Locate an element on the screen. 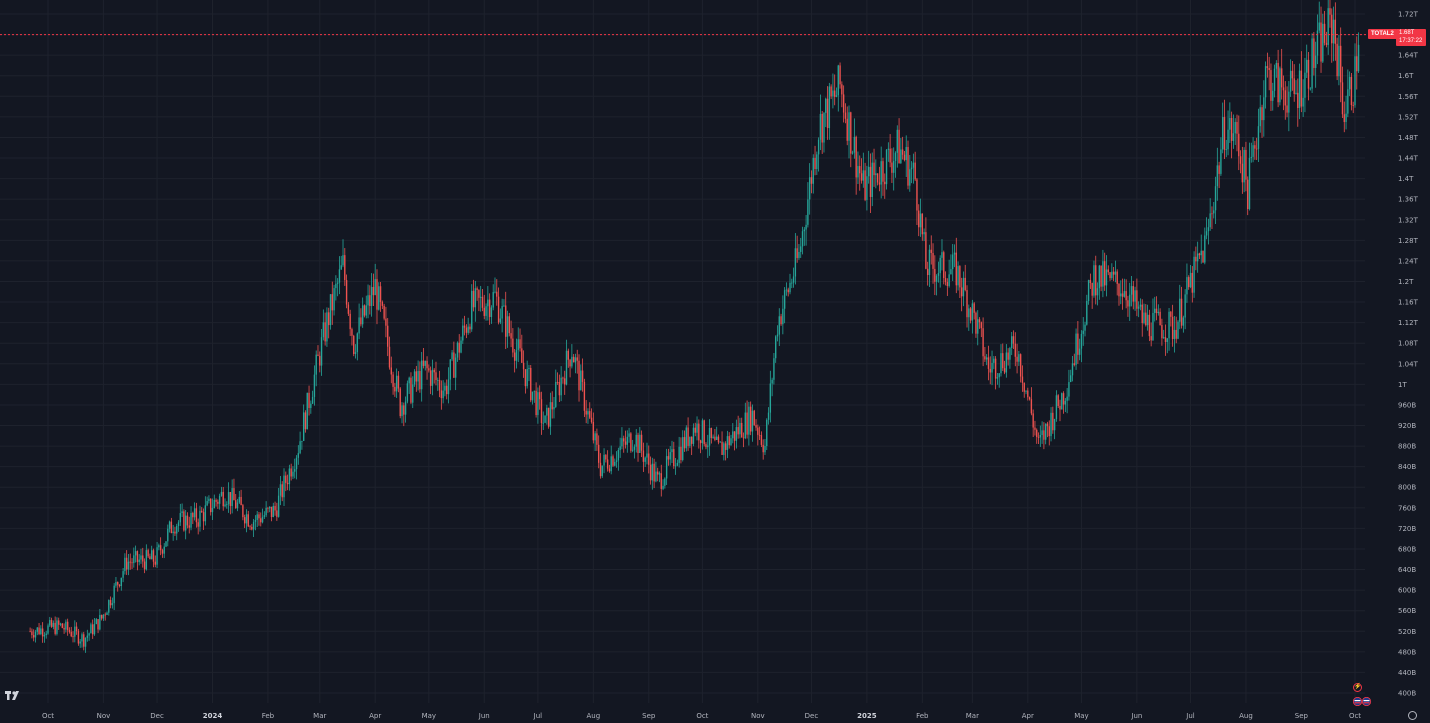  tradingview-logo-icon is located at coordinates (13, 696).